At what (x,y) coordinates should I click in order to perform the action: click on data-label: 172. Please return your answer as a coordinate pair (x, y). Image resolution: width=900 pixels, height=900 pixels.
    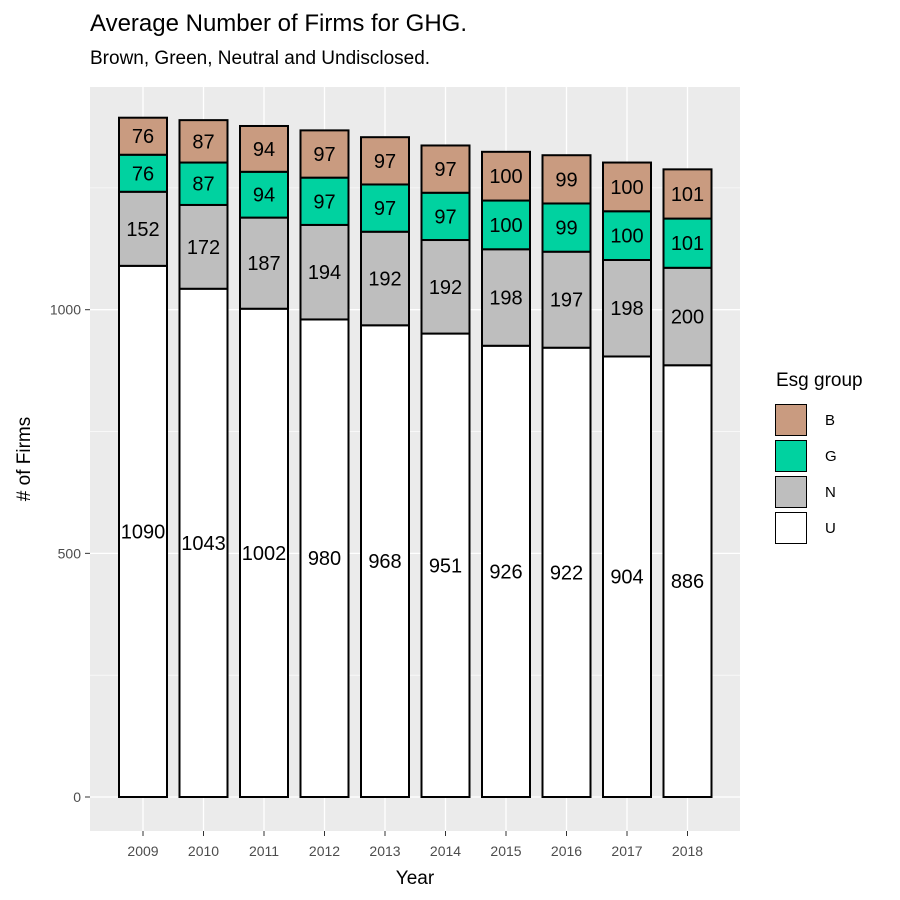
    Looking at the image, I should click on (203, 248).